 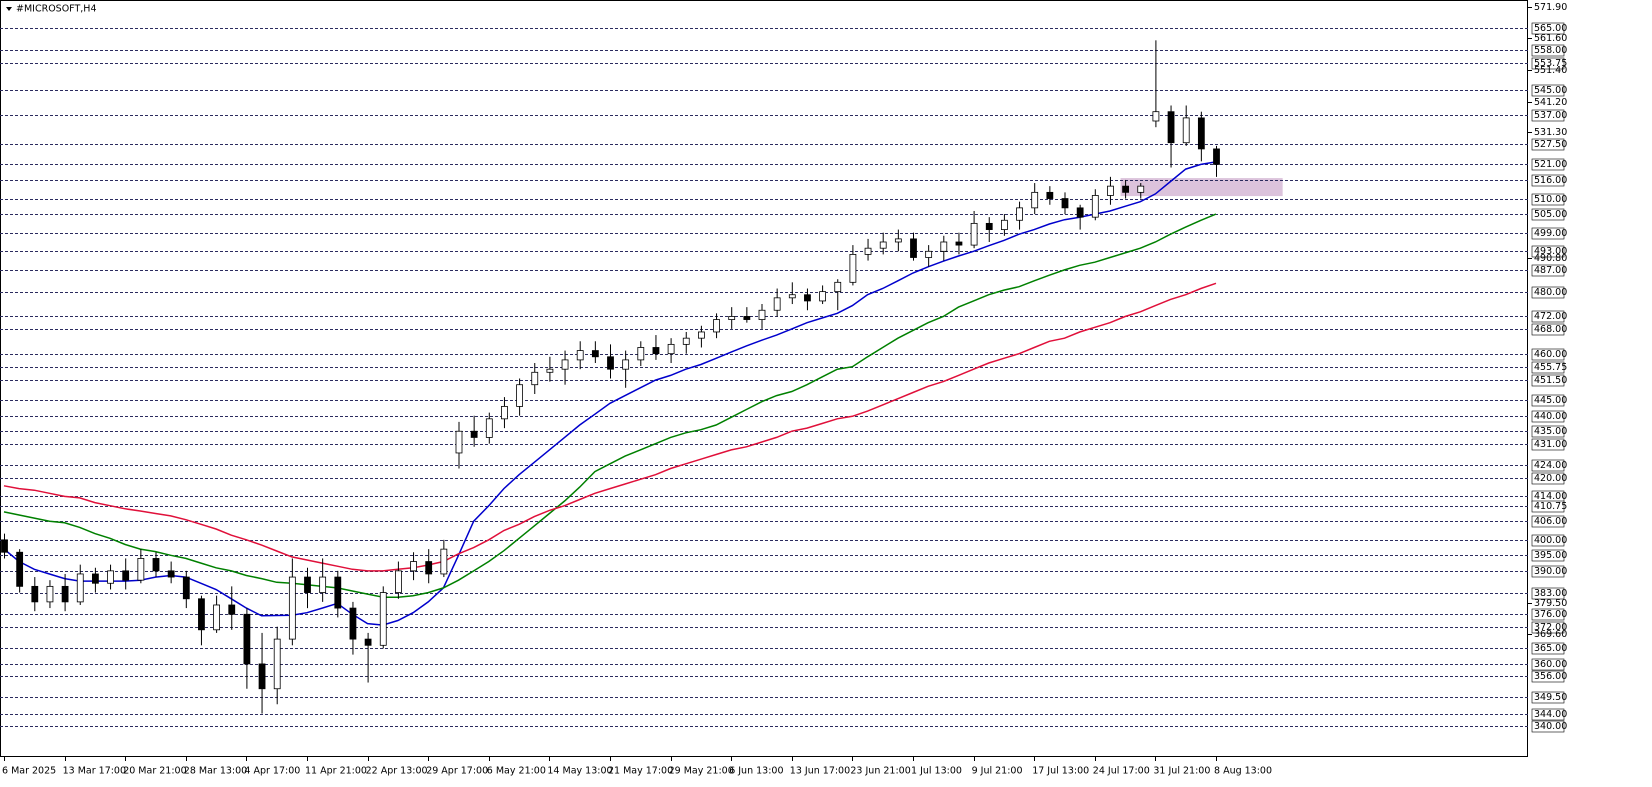 I want to click on level-label: 376.00, so click(x=1550, y=614).